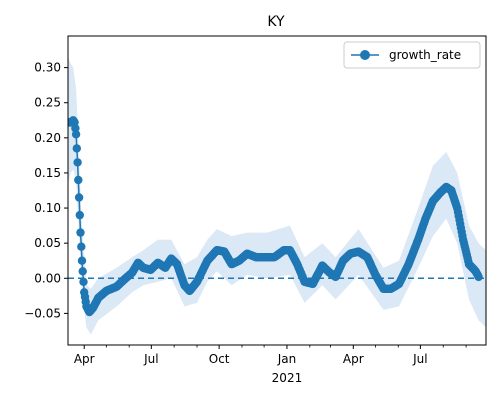 This screenshot has height=400, width=500. I want to click on legend-marker-sample, so click(365, 55).